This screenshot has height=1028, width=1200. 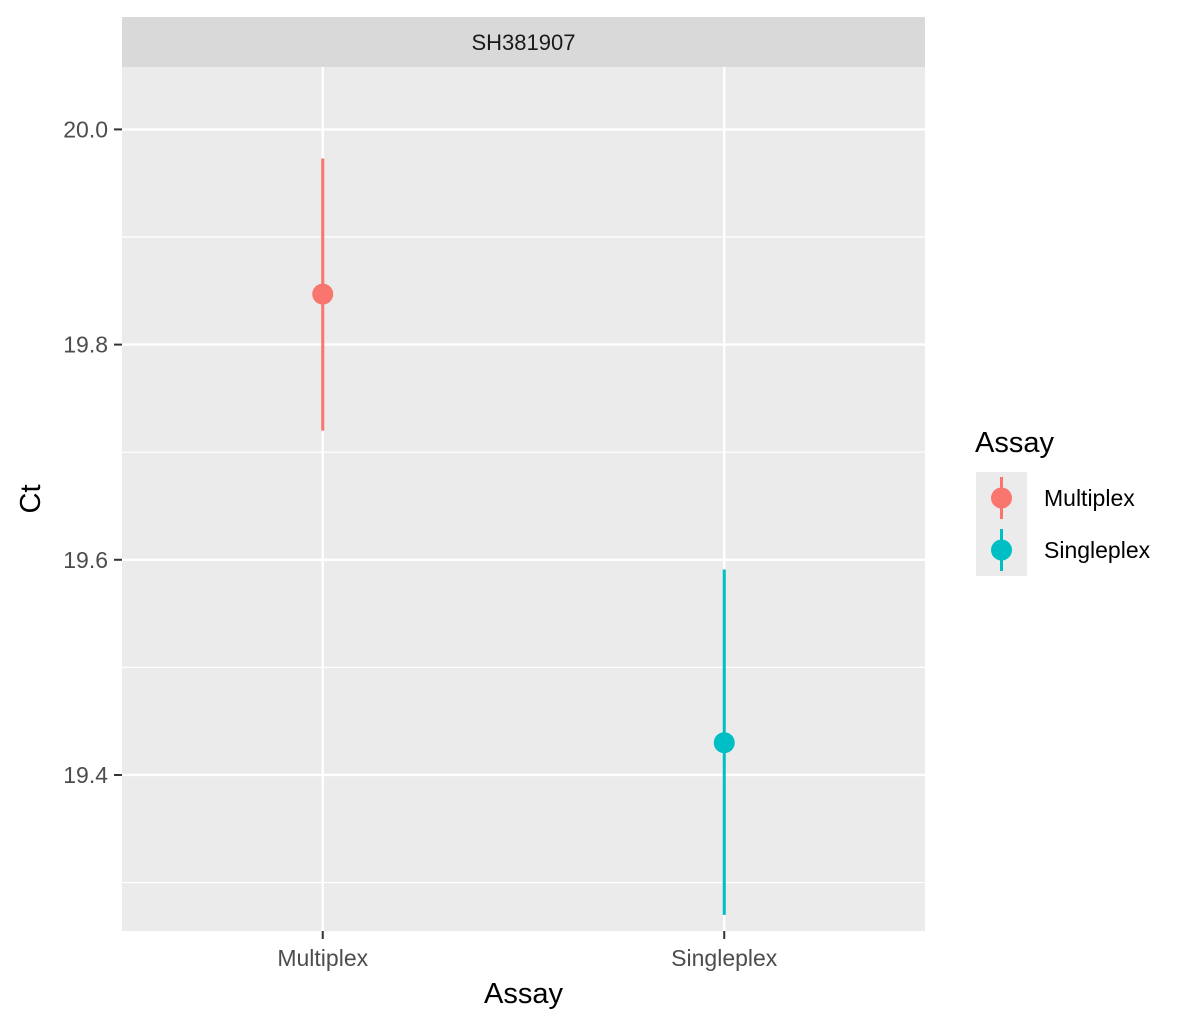 I want to click on y-axis-title: Ct, so click(x=31, y=499).